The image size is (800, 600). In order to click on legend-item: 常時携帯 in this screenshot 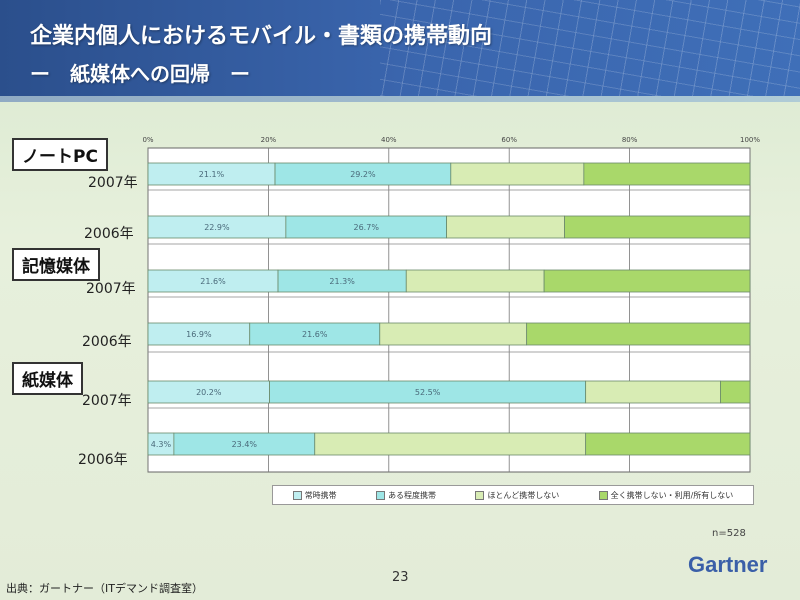, I will do `click(314, 495)`.